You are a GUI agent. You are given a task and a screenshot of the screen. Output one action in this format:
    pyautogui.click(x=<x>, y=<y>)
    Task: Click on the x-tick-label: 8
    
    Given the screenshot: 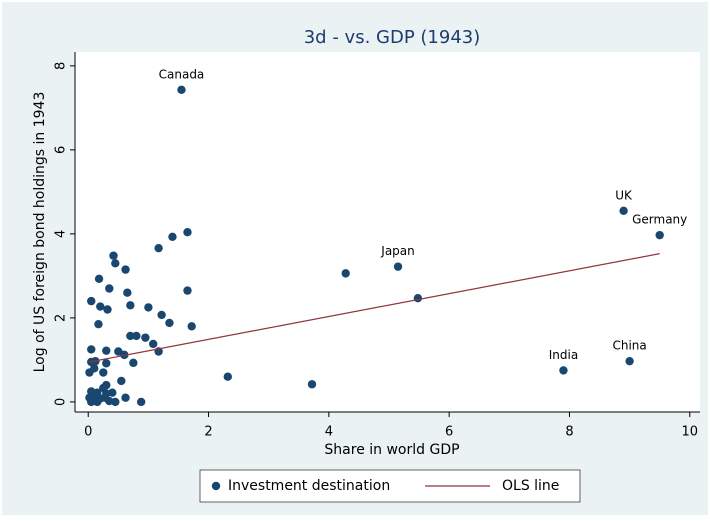 What is the action you would take?
    pyautogui.click(x=569, y=432)
    